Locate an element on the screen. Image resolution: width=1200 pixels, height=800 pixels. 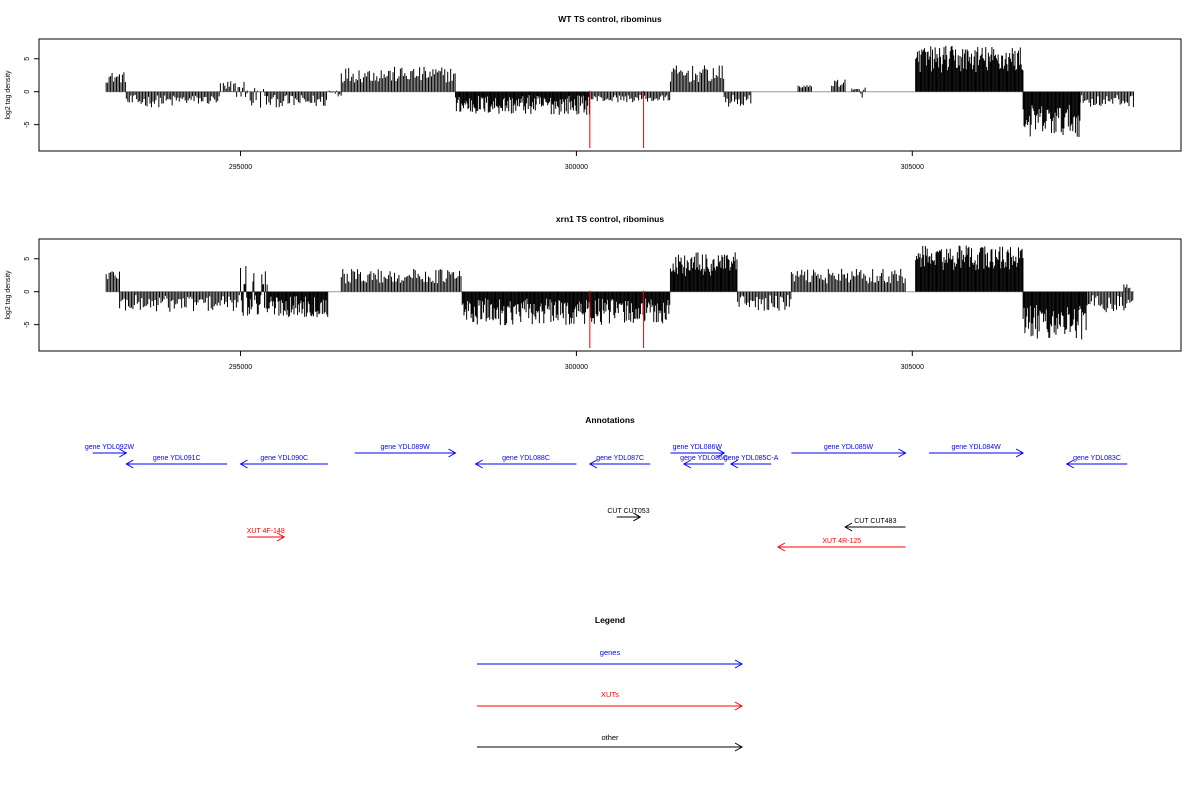
annotation-label: CUT CUT483 is located at coordinates (875, 521).